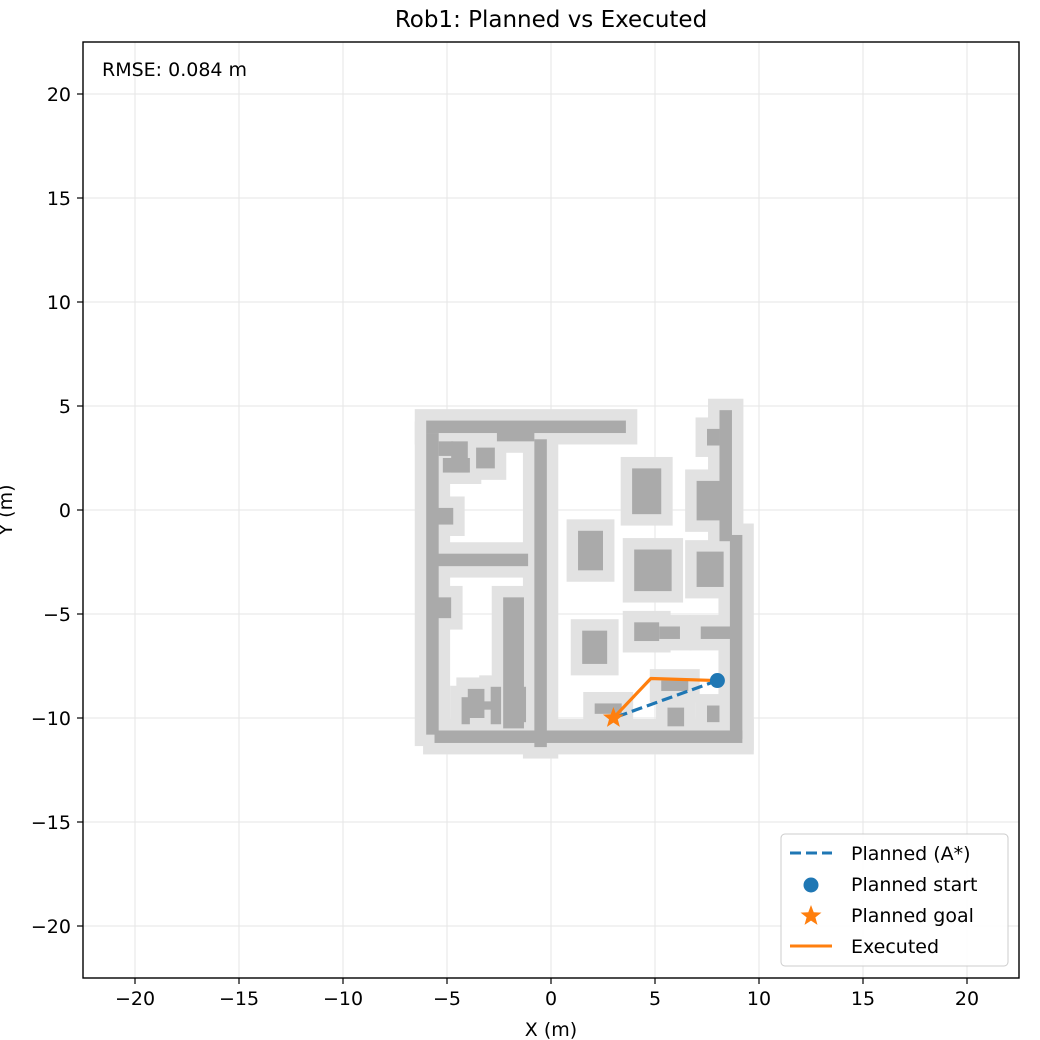 This screenshot has height=1040, width=1040. What do you see at coordinates (551, 999) in the screenshot?
I see `x-tick-label: 0` at bounding box center [551, 999].